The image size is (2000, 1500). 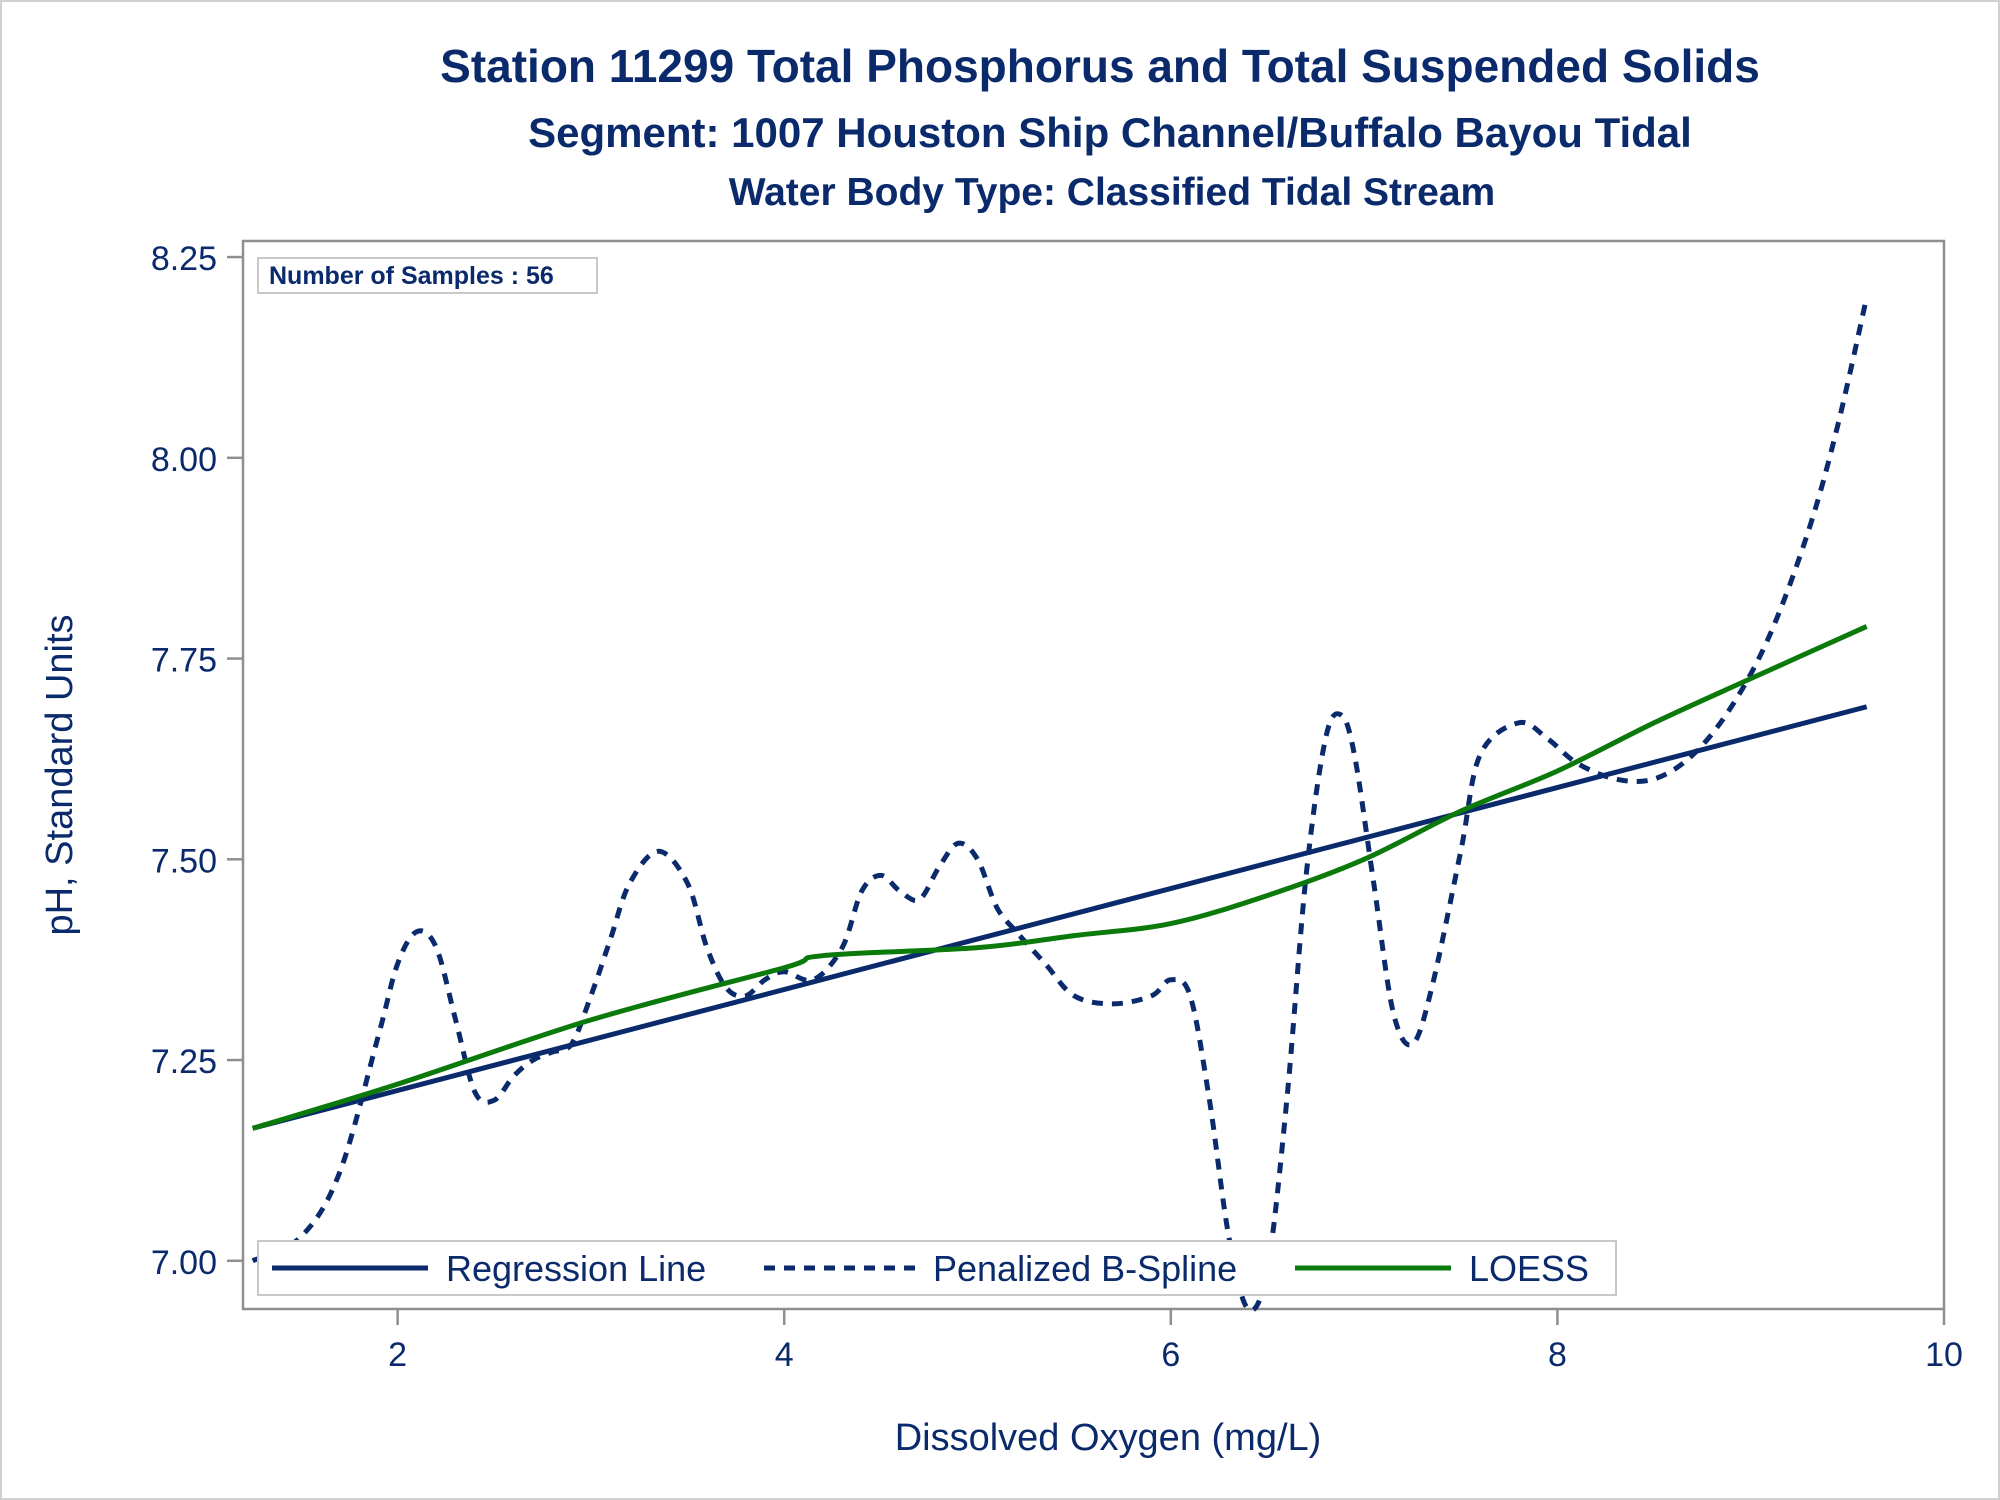 What do you see at coordinates (184, 1062) in the screenshot?
I see `y-tick-label: 7.25` at bounding box center [184, 1062].